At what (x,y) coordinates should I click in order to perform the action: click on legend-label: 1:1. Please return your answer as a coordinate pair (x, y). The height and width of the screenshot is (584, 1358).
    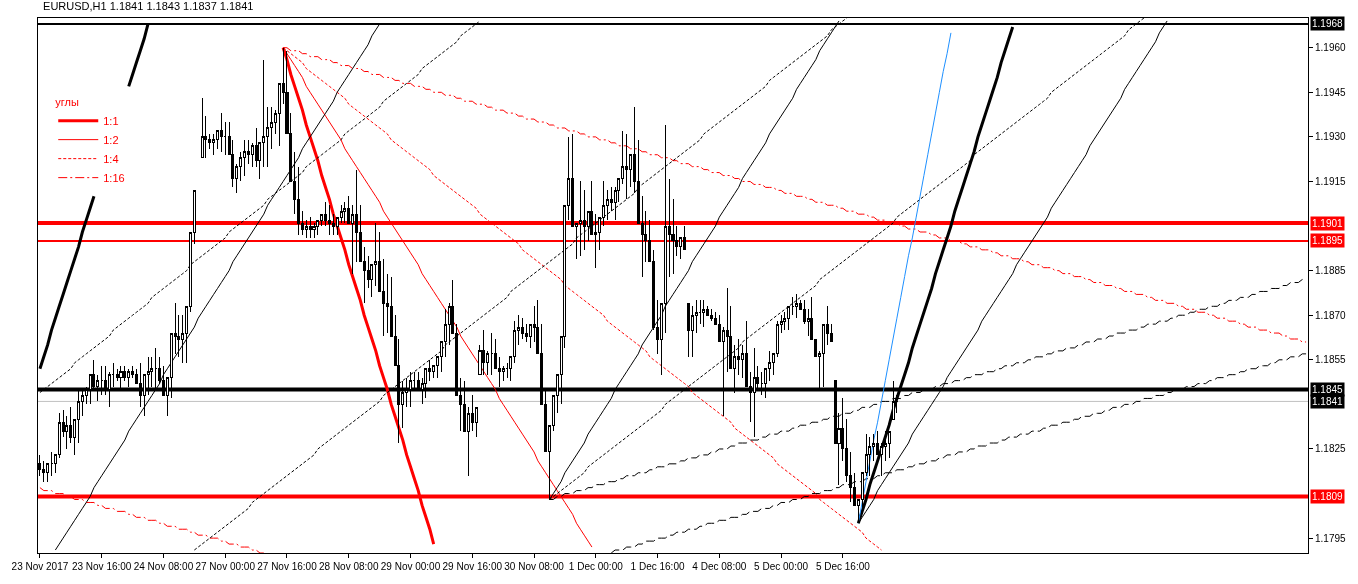
    Looking at the image, I should click on (111, 120).